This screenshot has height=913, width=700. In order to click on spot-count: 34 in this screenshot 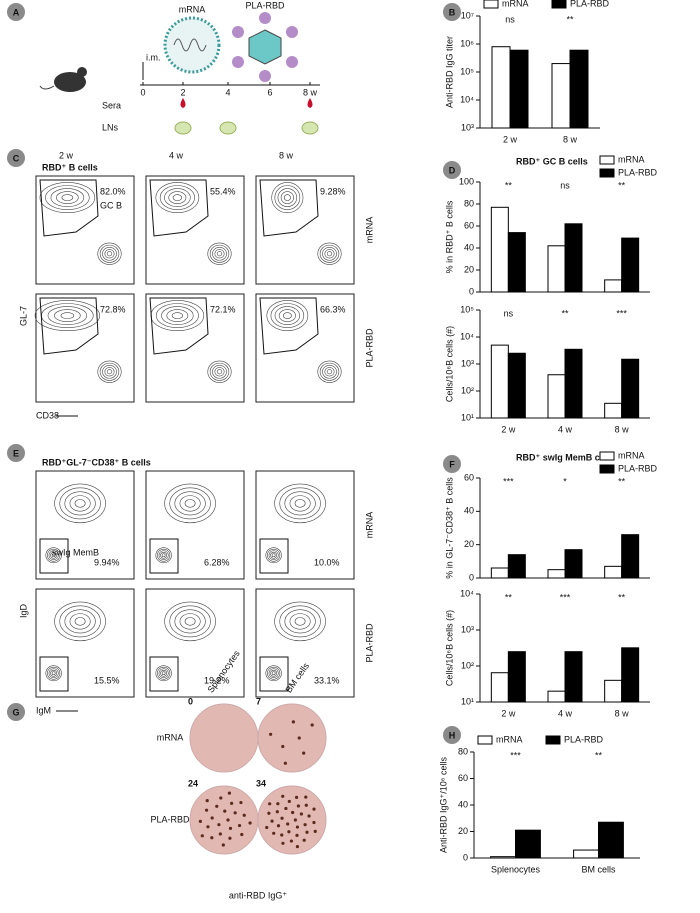, I will do `click(261, 783)`.